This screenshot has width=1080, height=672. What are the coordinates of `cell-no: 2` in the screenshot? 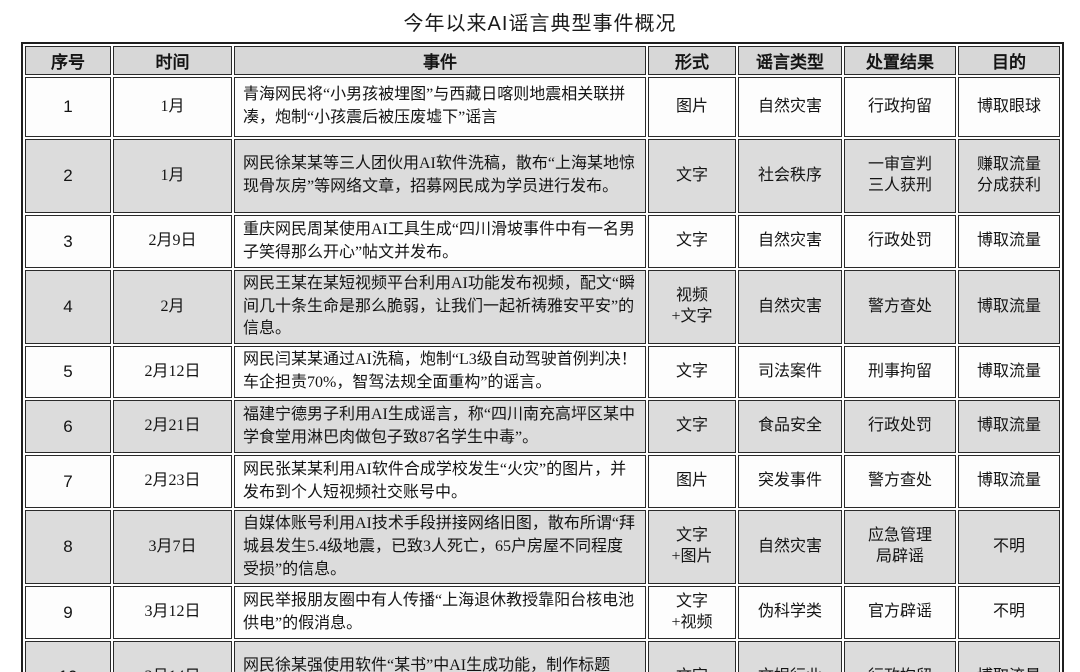 It's located at (68, 176).